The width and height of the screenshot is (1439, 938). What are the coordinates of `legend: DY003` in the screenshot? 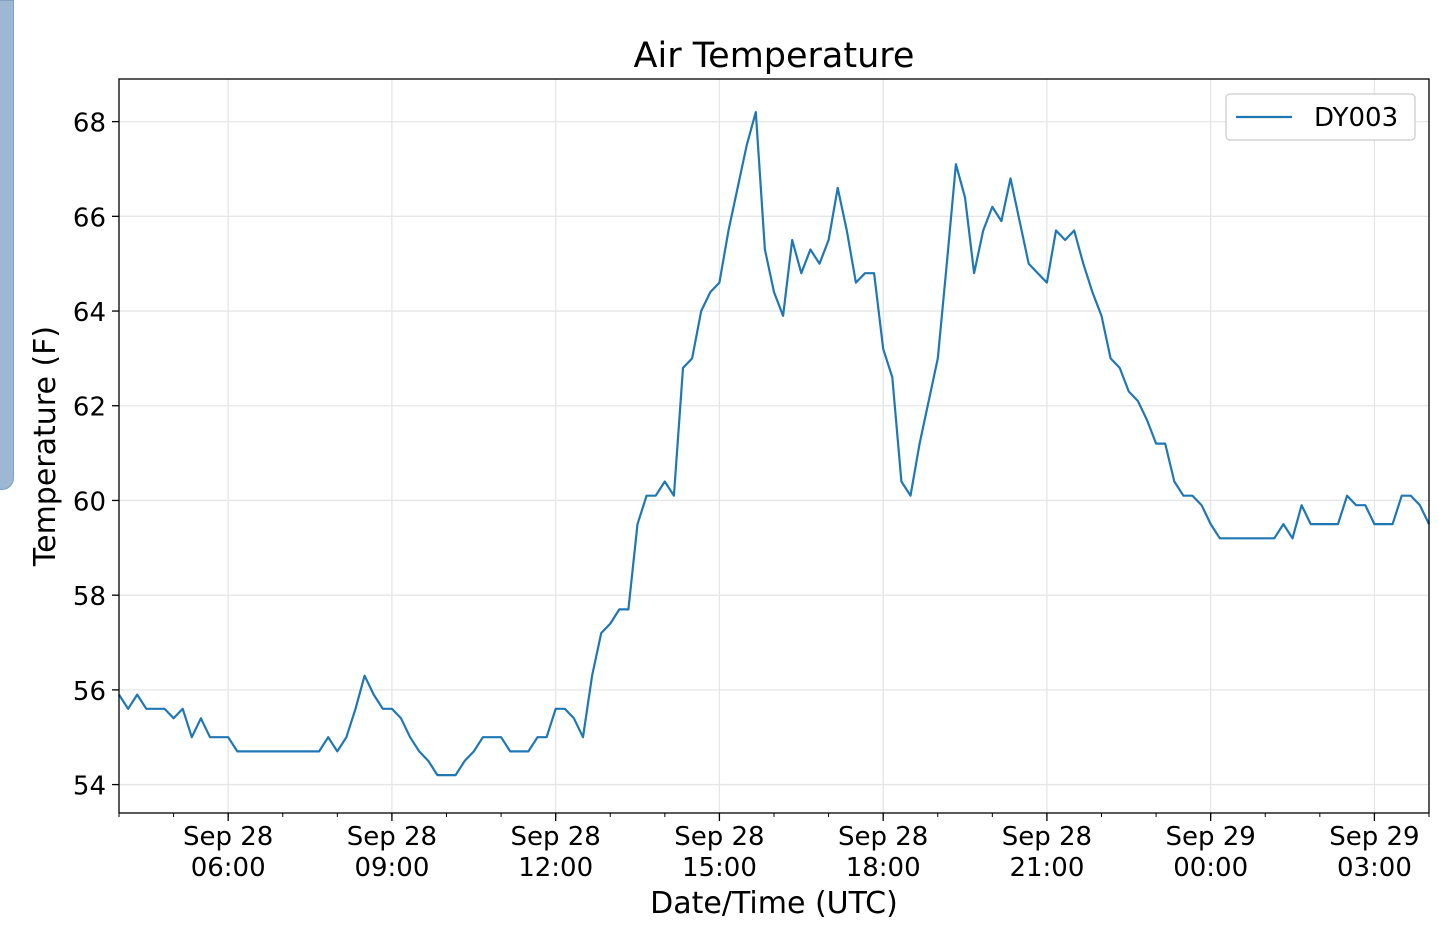 It's located at (1320, 117).